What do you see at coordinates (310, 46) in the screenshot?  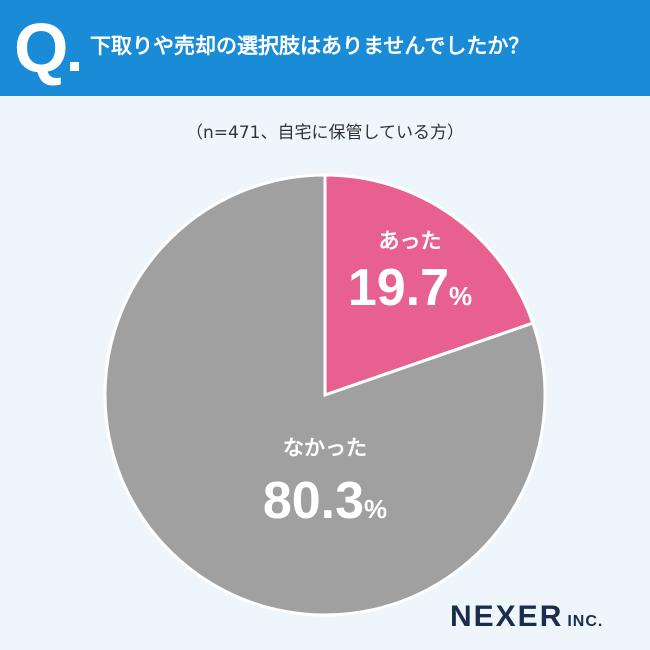 I see `question-text: 下取りや売却の選択肢はありませんでしたか？` at bounding box center [310, 46].